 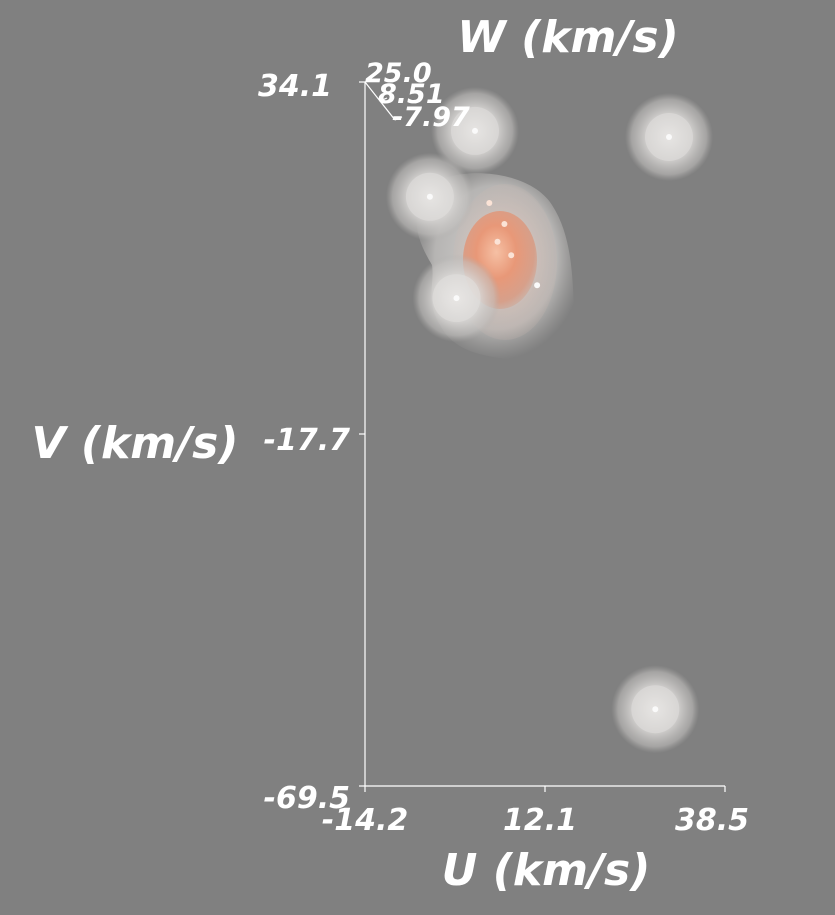 What do you see at coordinates (540, 820) in the screenshot?
I see `u-tick-label-mid: 12.1` at bounding box center [540, 820].